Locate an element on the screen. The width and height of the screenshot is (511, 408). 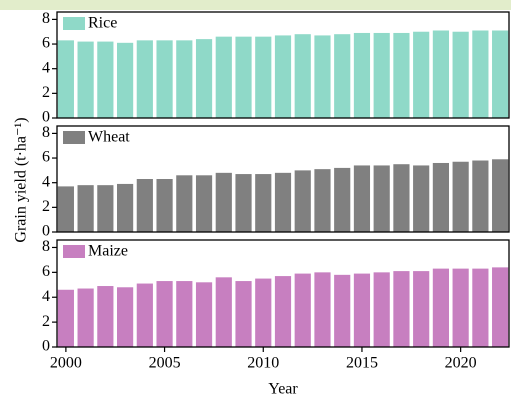
legend-label: Wheat is located at coordinates (109, 137).